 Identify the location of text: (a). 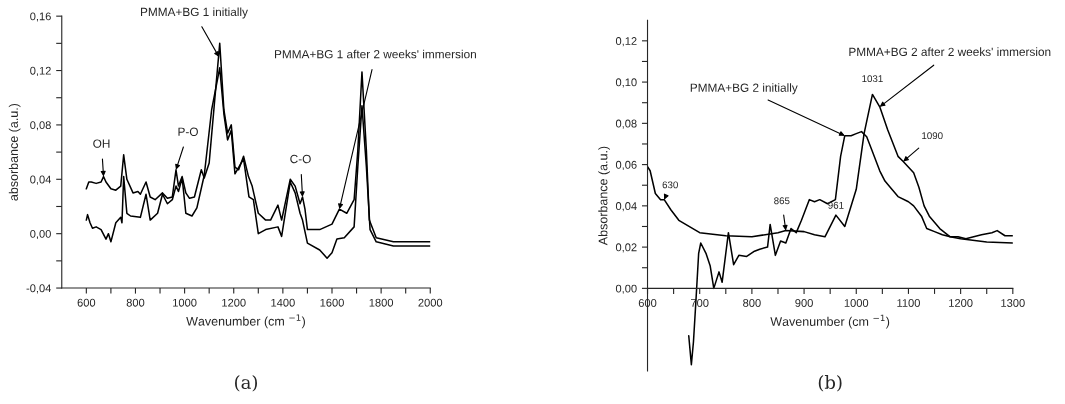
(246, 383).